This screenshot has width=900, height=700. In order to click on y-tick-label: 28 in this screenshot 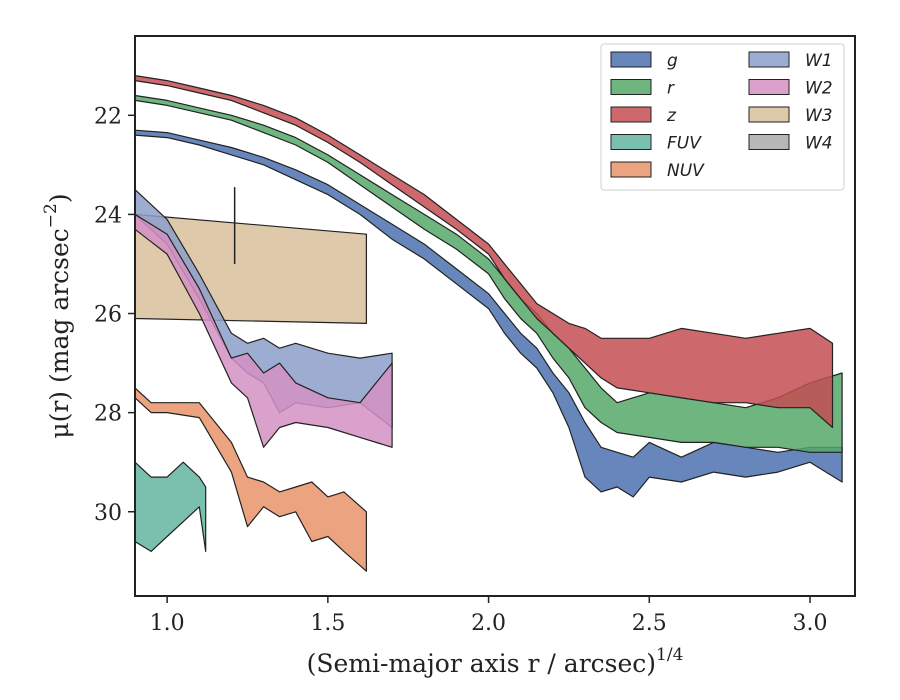, I will do `click(108, 414)`.